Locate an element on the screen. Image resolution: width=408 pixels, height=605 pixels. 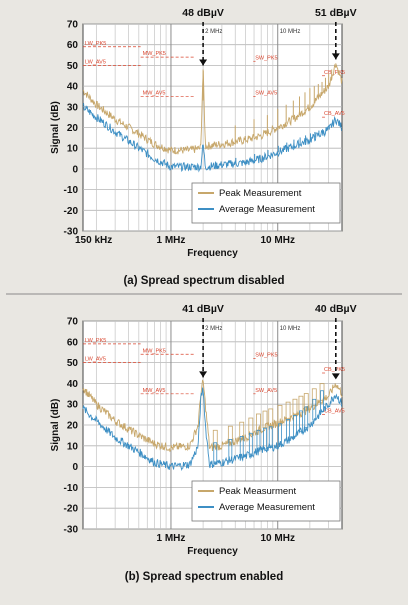
annotation-label: 51 dBµV is located at coordinates (336, 13).